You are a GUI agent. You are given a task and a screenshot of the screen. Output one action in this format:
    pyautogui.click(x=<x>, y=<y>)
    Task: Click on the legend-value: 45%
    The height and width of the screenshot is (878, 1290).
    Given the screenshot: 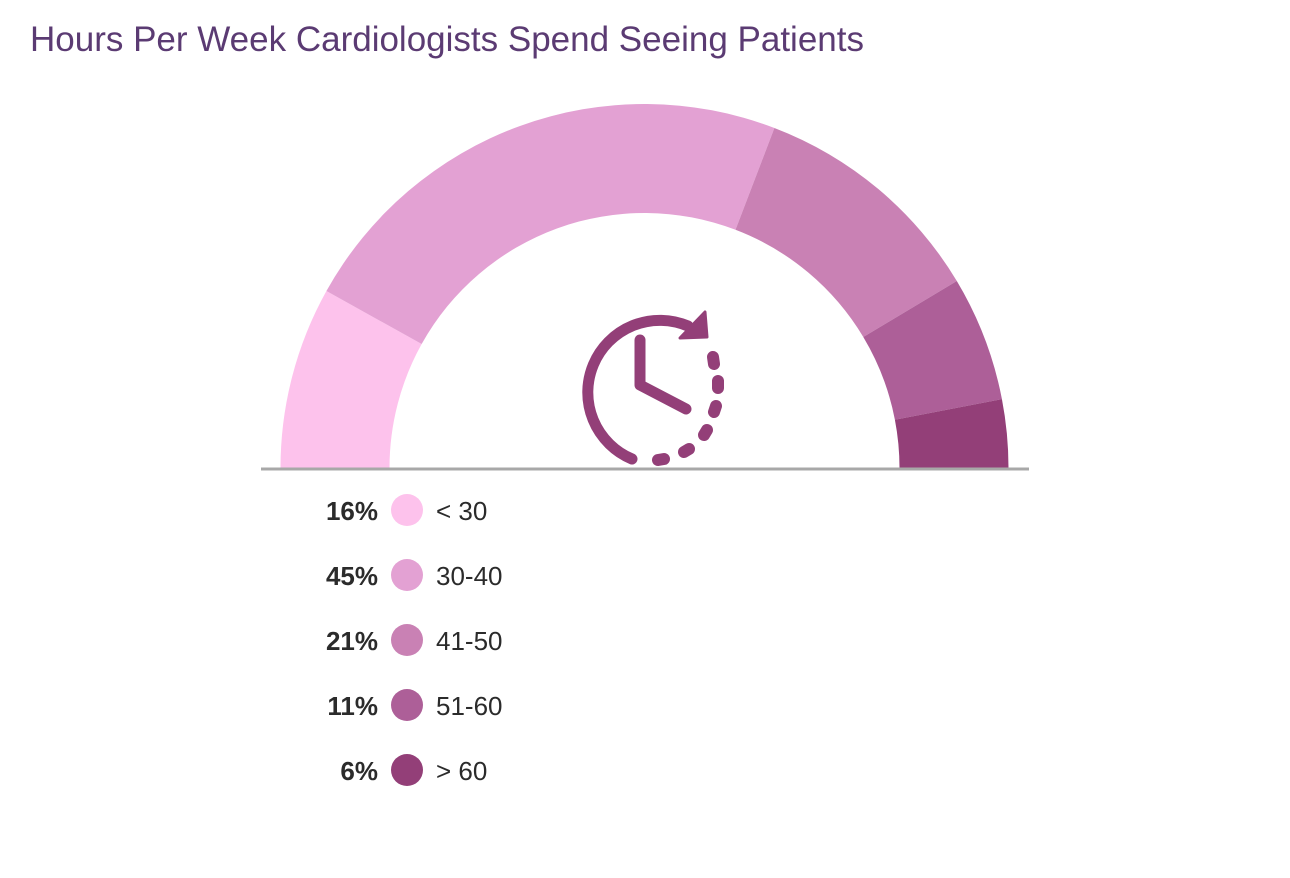 What is the action you would take?
    pyautogui.click(x=352, y=576)
    